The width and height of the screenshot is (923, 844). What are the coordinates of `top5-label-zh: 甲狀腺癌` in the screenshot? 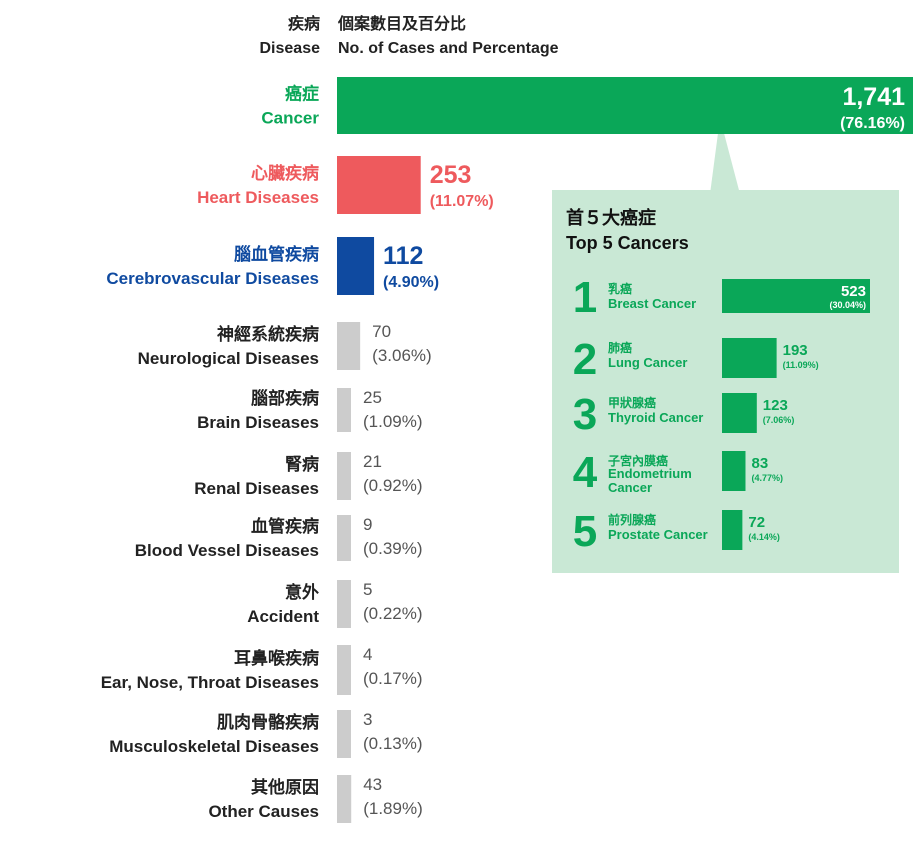 It's located at (632, 402).